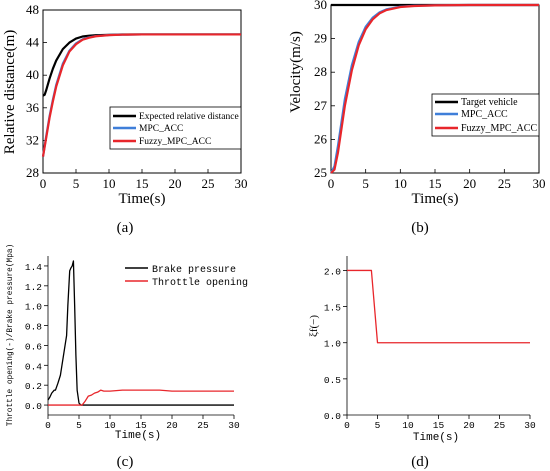 Image resolution: width=550 pixels, height=471 pixels. I want to click on y-tick-label: 0.4, so click(33, 366).